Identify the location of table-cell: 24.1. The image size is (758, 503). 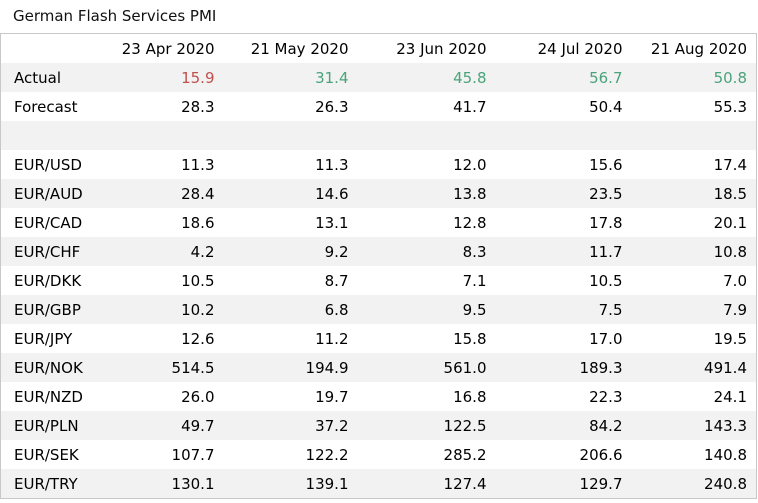
(694, 396).